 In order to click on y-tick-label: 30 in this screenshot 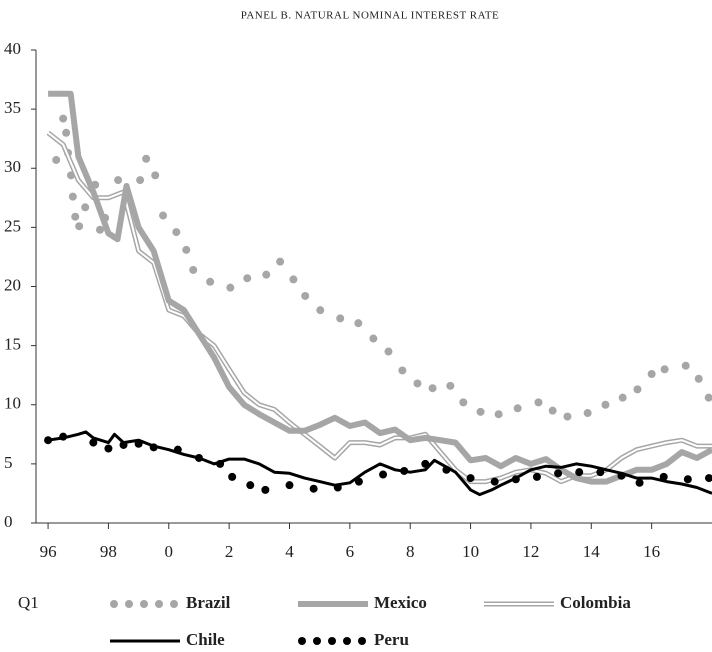, I will do `click(12, 166)`.